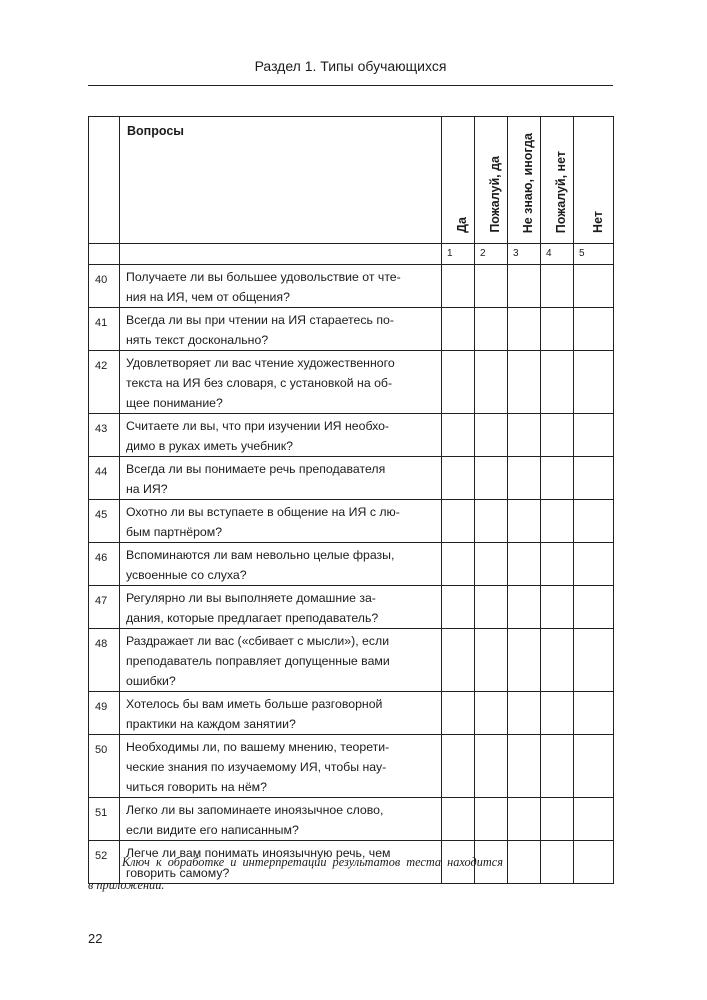  I want to click on question-number: 43, so click(104, 435).